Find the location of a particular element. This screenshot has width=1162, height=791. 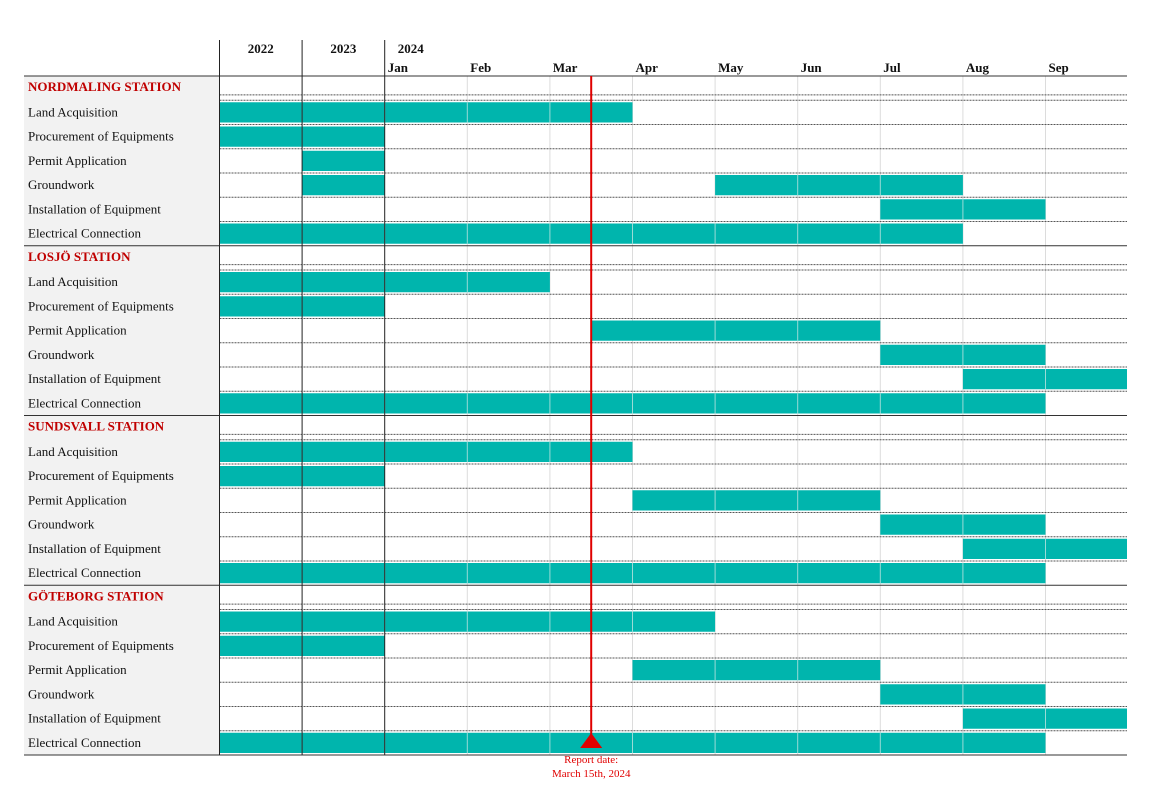

report-date-label: Report date: is located at coordinates (591, 760).